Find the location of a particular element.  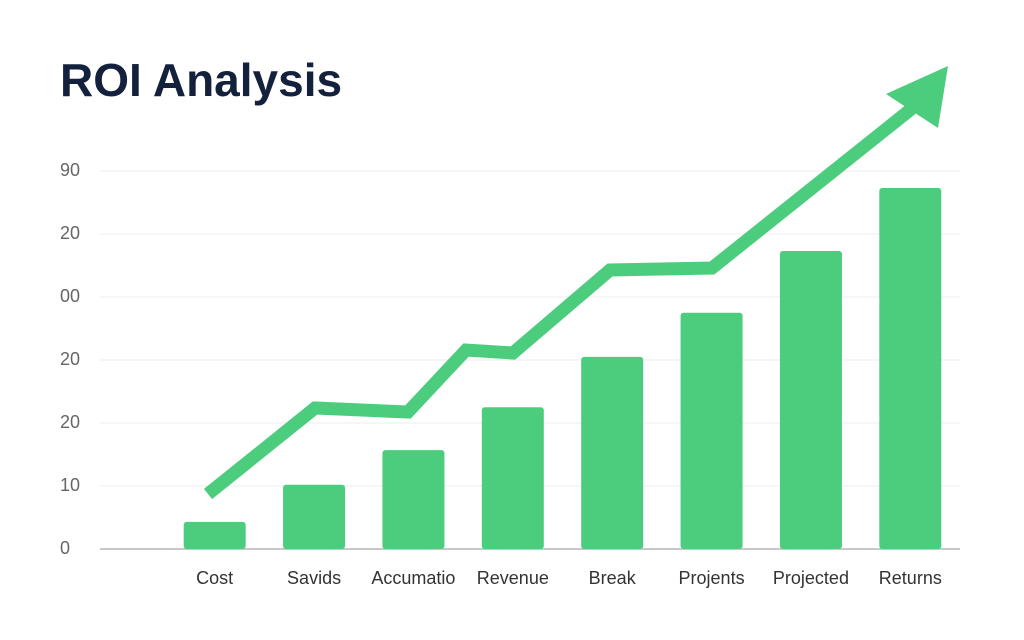

x-tick-label: Projected is located at coordinates (811, 578).